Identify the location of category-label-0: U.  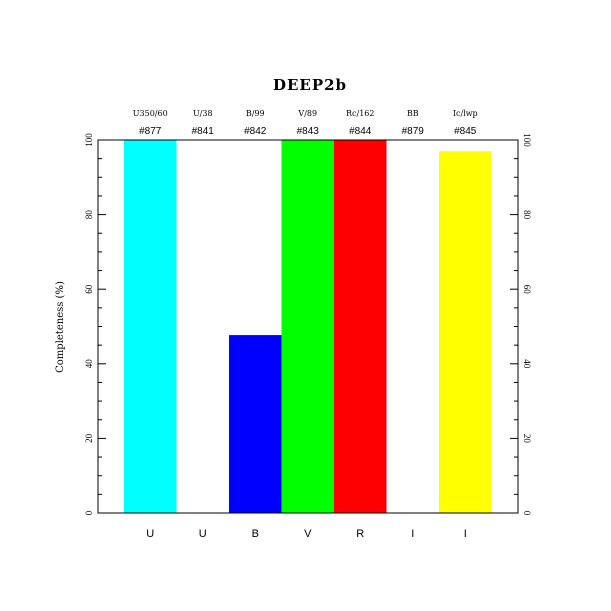
(150, 534).